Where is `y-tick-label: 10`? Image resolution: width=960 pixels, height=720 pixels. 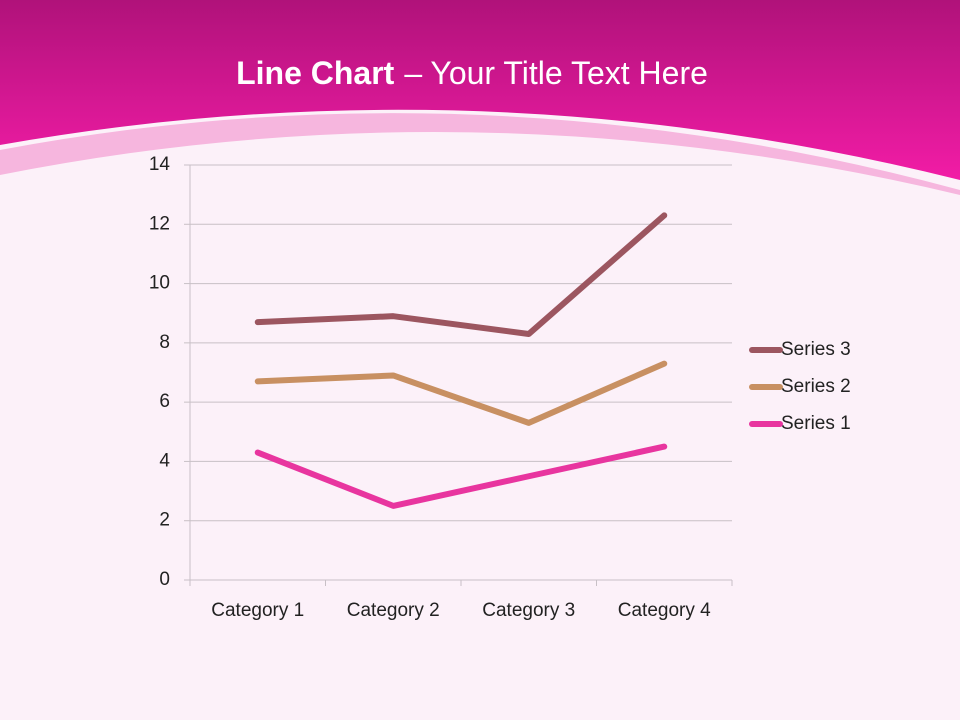 y-tick-label: 10 is located at coordinates (159, 283).